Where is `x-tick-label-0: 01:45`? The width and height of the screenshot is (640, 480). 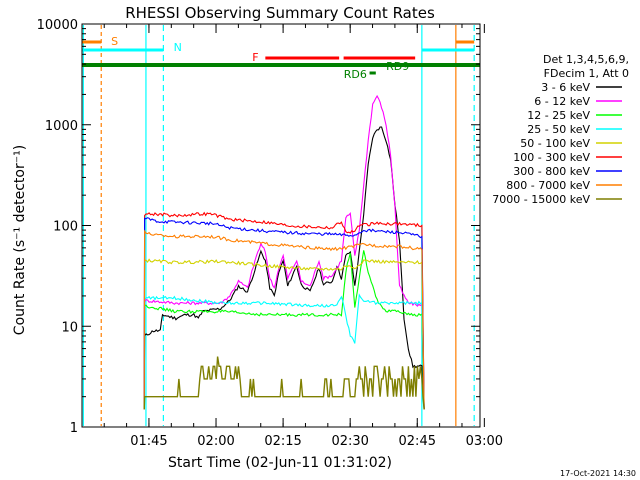
x-tick-label-0: 01:45 is located at coordinates (148, 441).